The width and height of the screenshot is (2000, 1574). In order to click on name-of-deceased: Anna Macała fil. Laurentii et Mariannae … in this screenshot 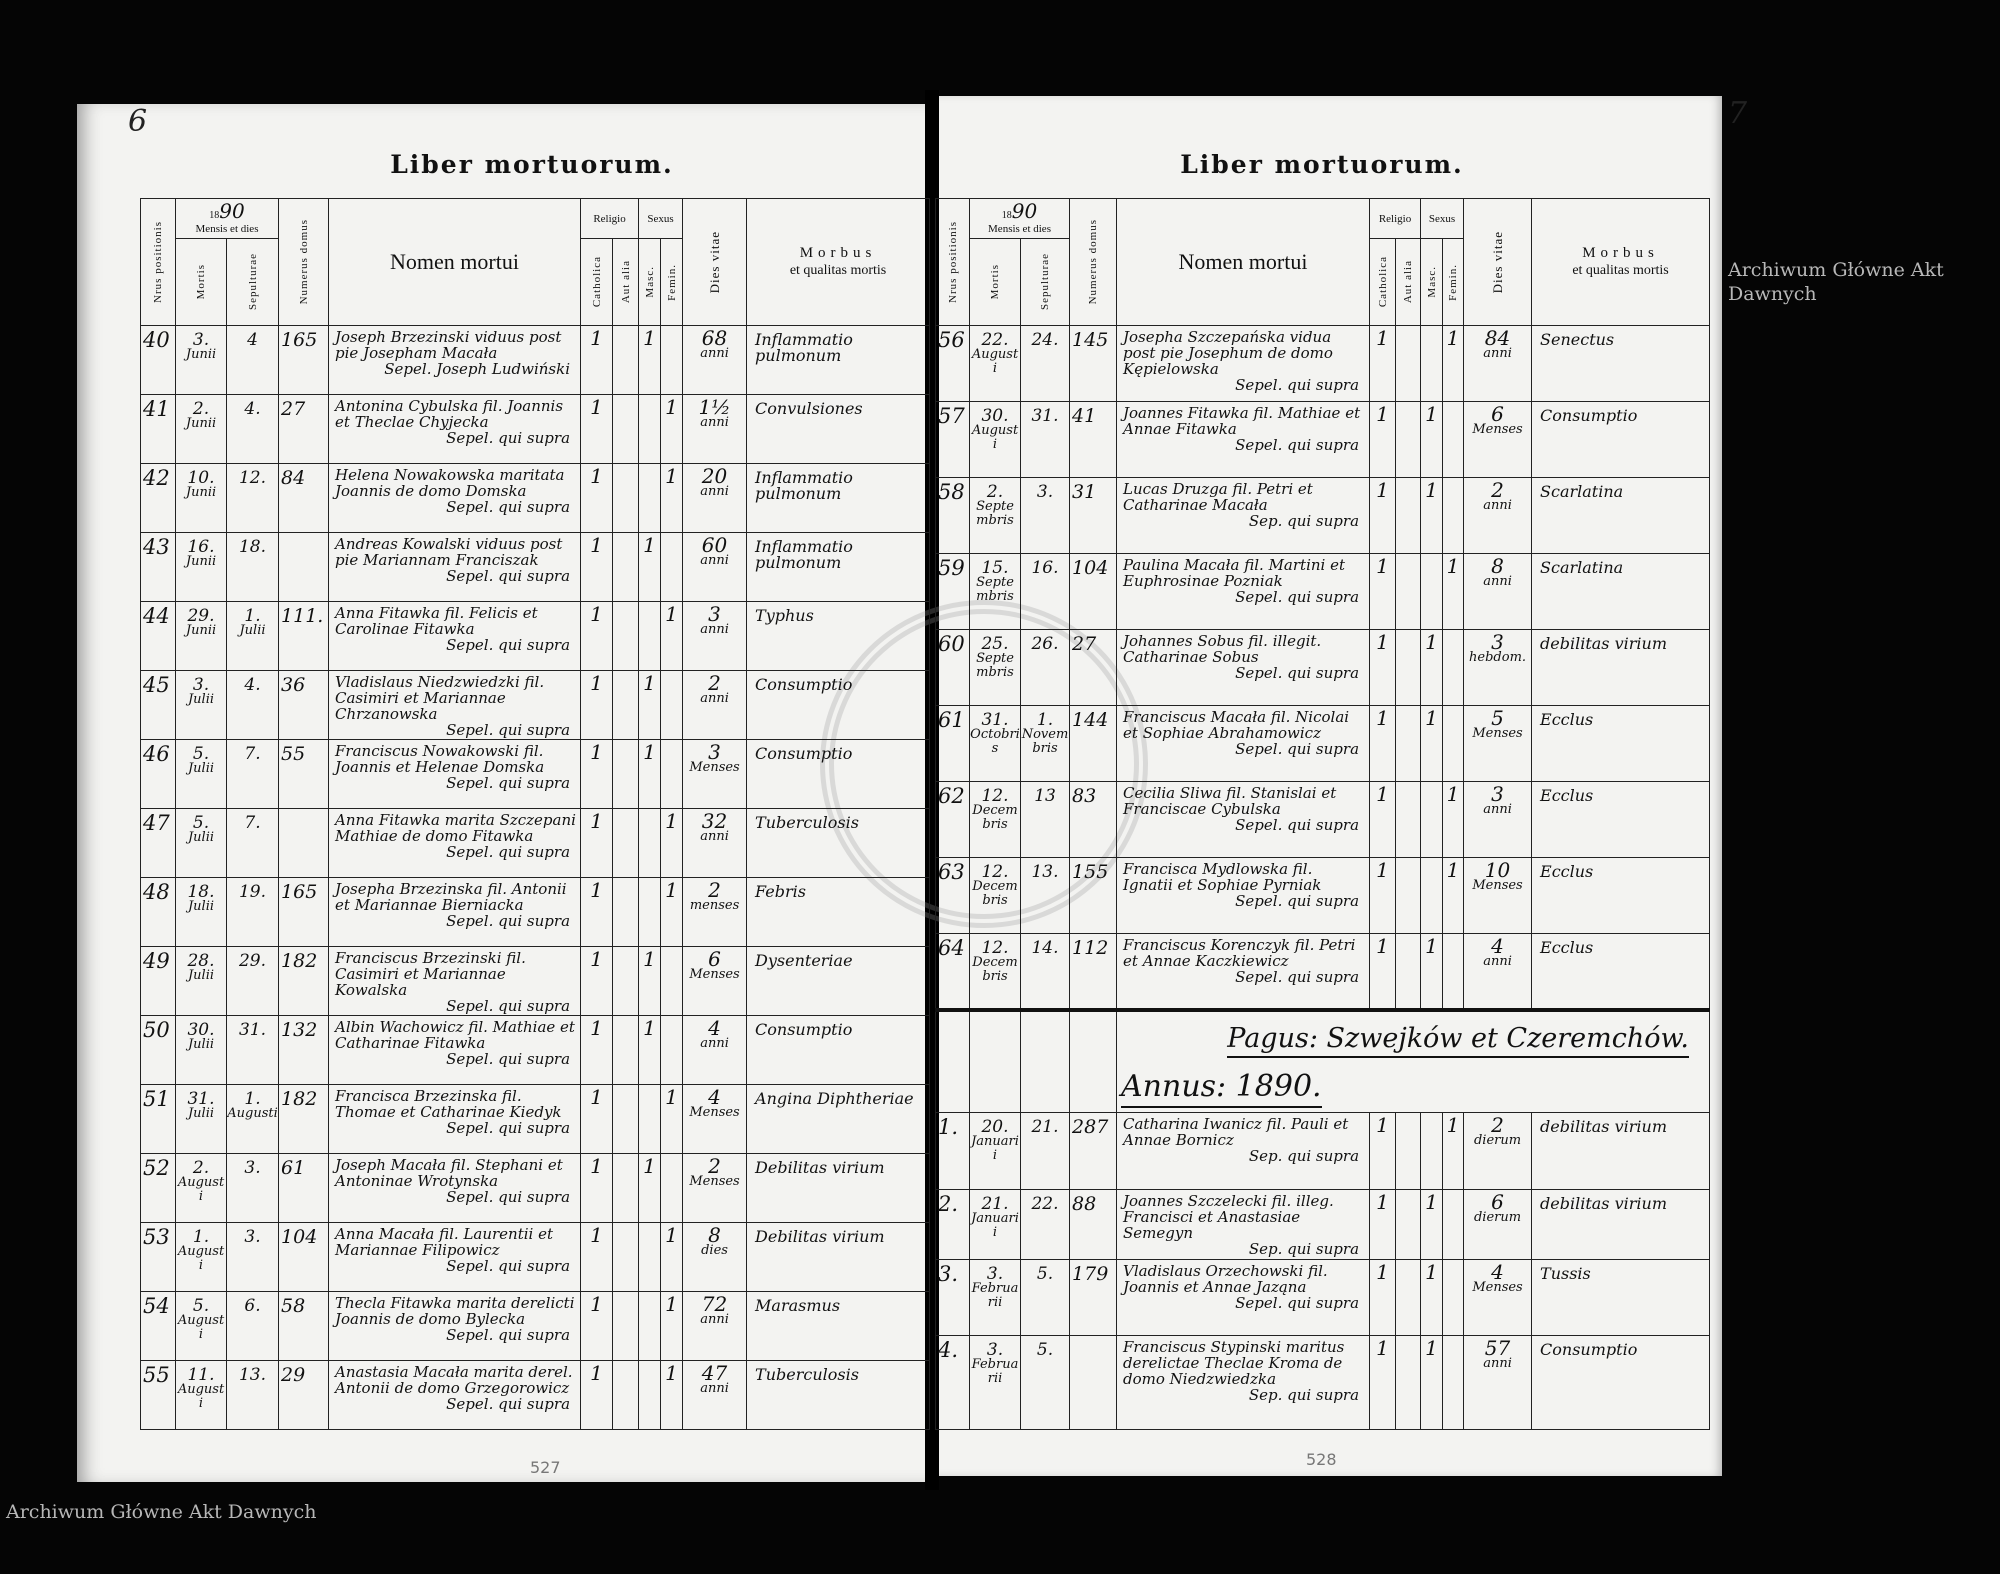, I will do `click(455, 1257)`.